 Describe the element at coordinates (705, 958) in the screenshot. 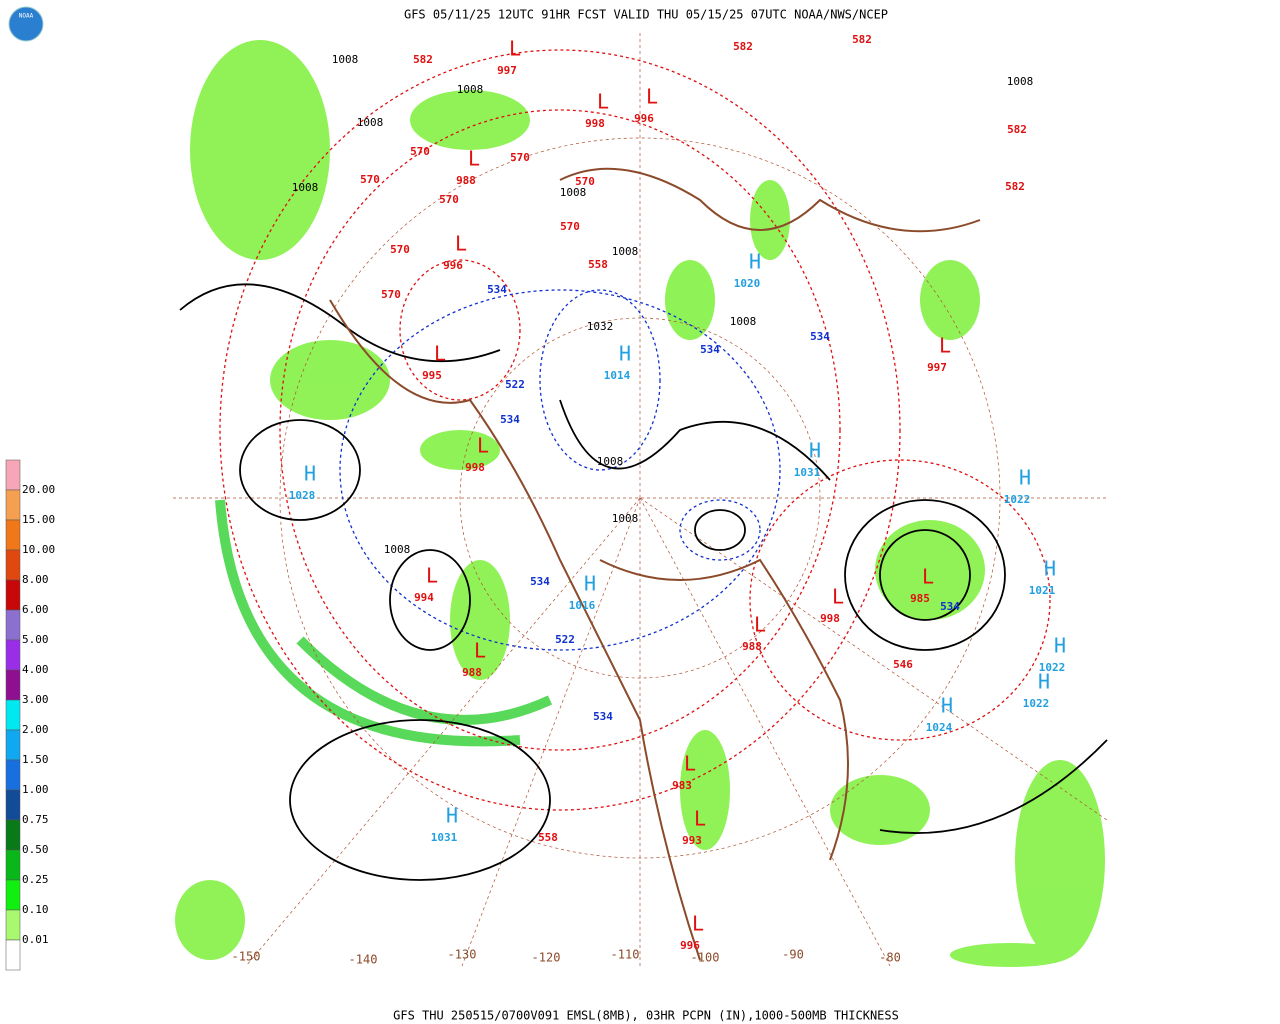

I see `longitude-label: -100` at that location.